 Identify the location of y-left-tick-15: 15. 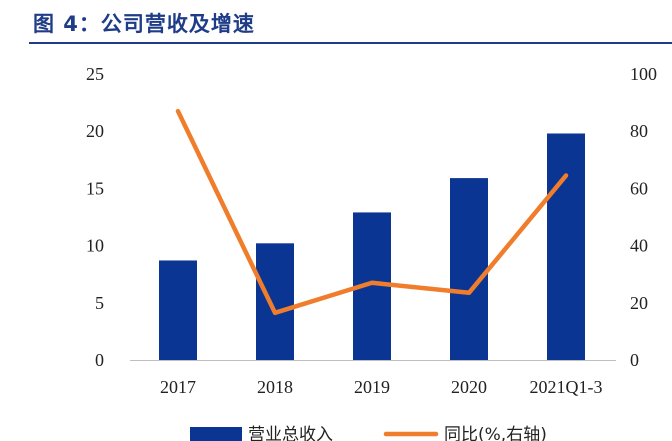
(95, 188).